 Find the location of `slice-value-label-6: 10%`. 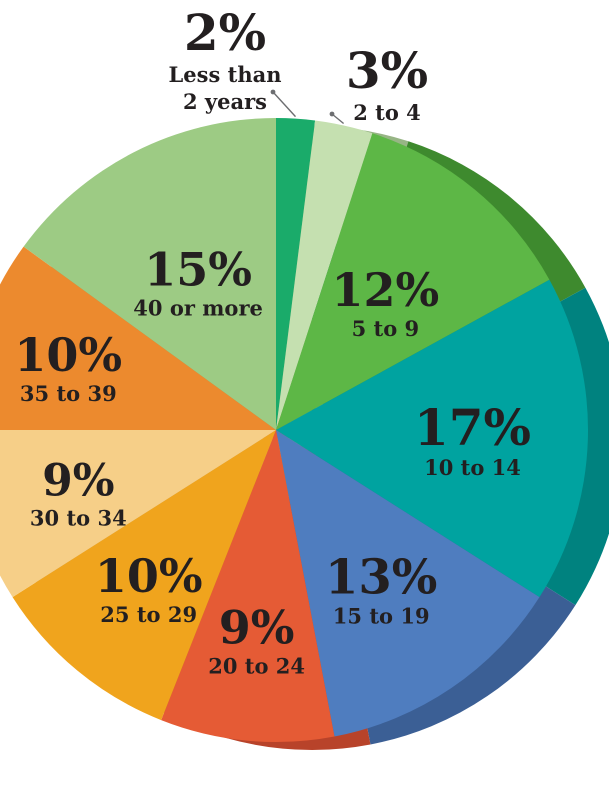

slice-value-label-6: 10% is located at coordinates (149, 576).